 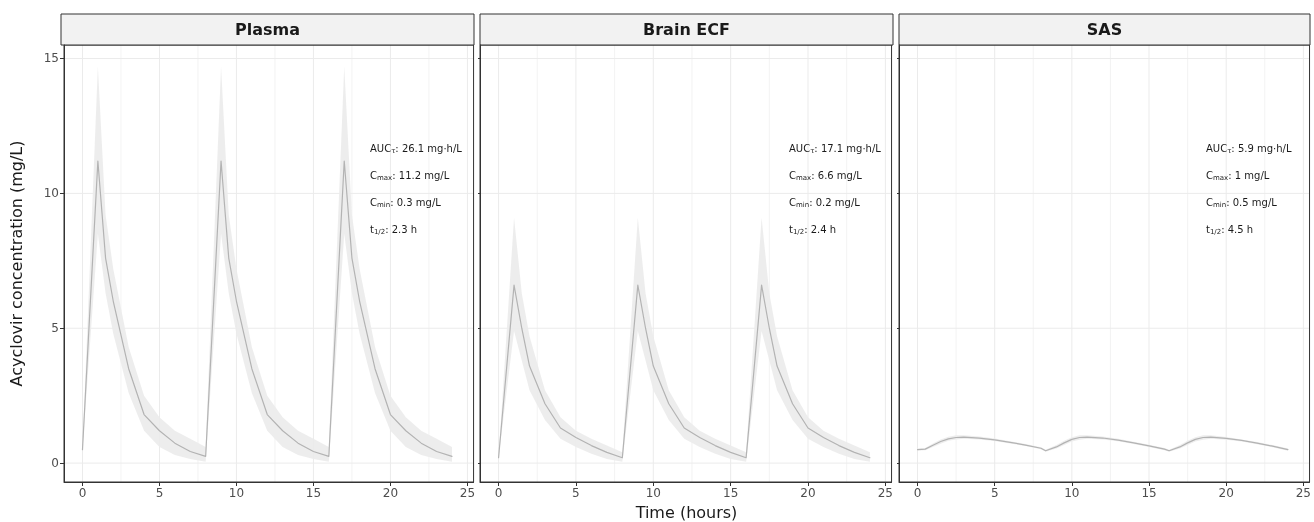 I want to click on x-axis-title: Time (hours), so click(x=686, y=512).